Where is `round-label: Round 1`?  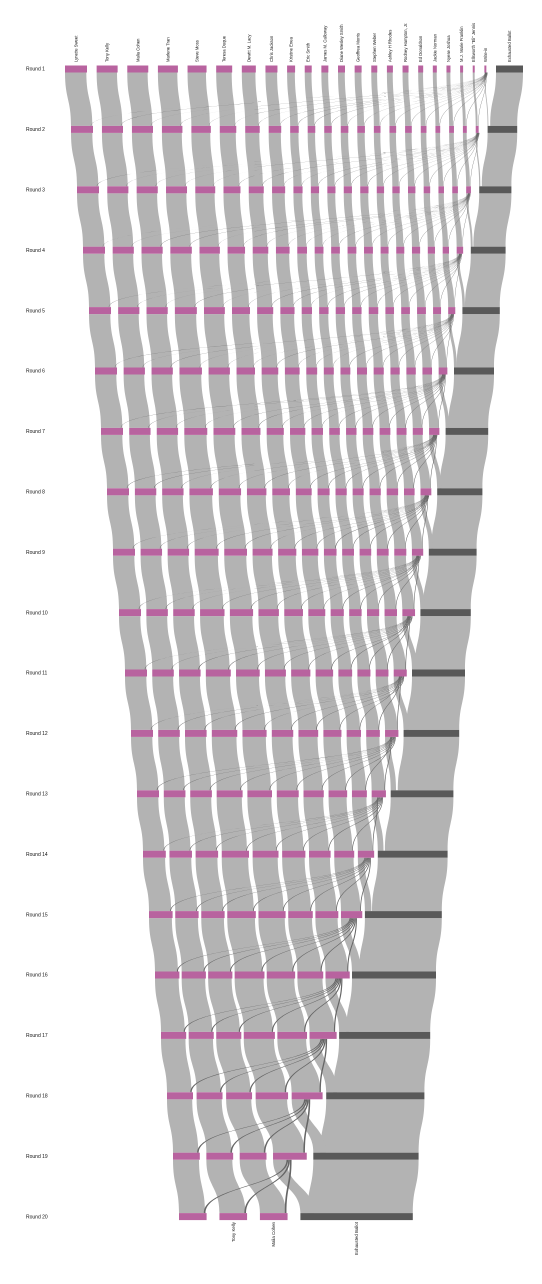 round-label: Round 1 is located at coordinates (35, 70).